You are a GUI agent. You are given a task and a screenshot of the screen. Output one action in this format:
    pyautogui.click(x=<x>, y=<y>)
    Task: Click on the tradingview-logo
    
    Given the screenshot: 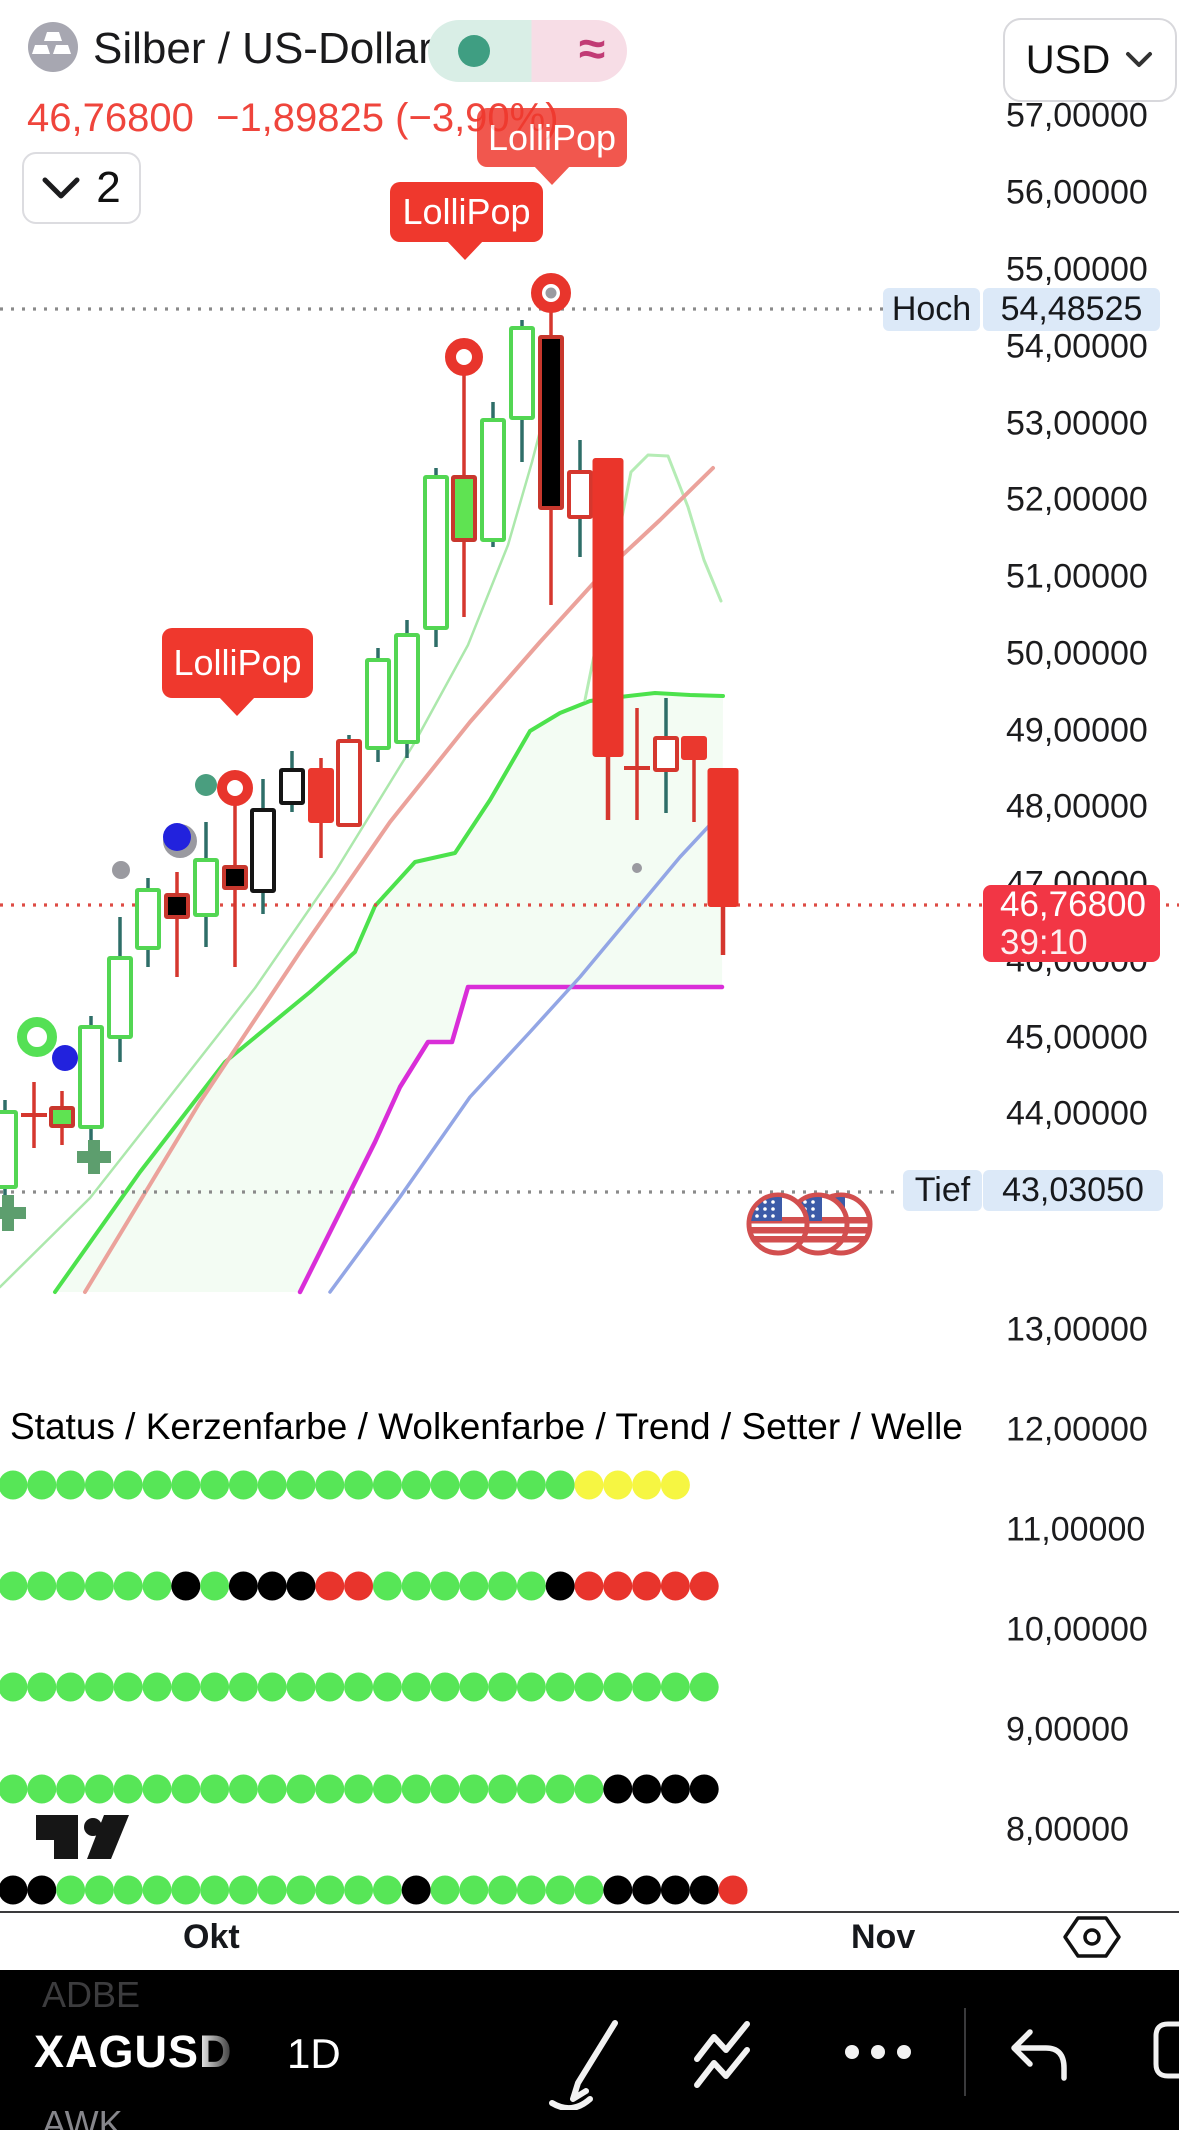 What is the action you would take?
    pyautogui.click(x=93, y=1827)
    